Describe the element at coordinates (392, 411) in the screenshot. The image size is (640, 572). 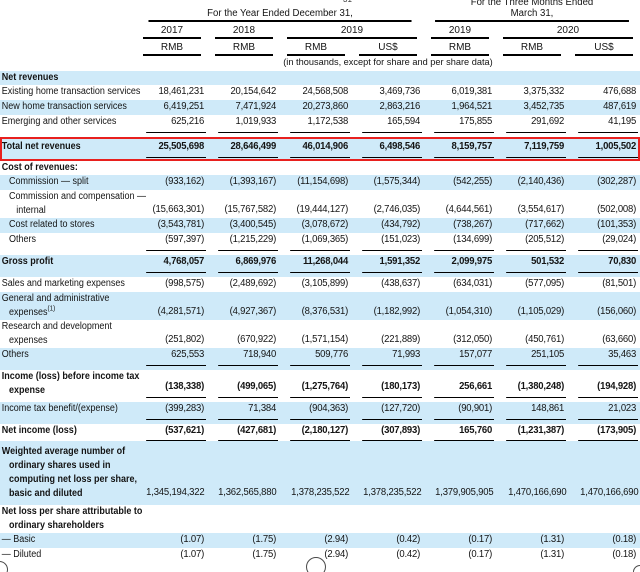
I see `value-cell: (127,720)` at that location.